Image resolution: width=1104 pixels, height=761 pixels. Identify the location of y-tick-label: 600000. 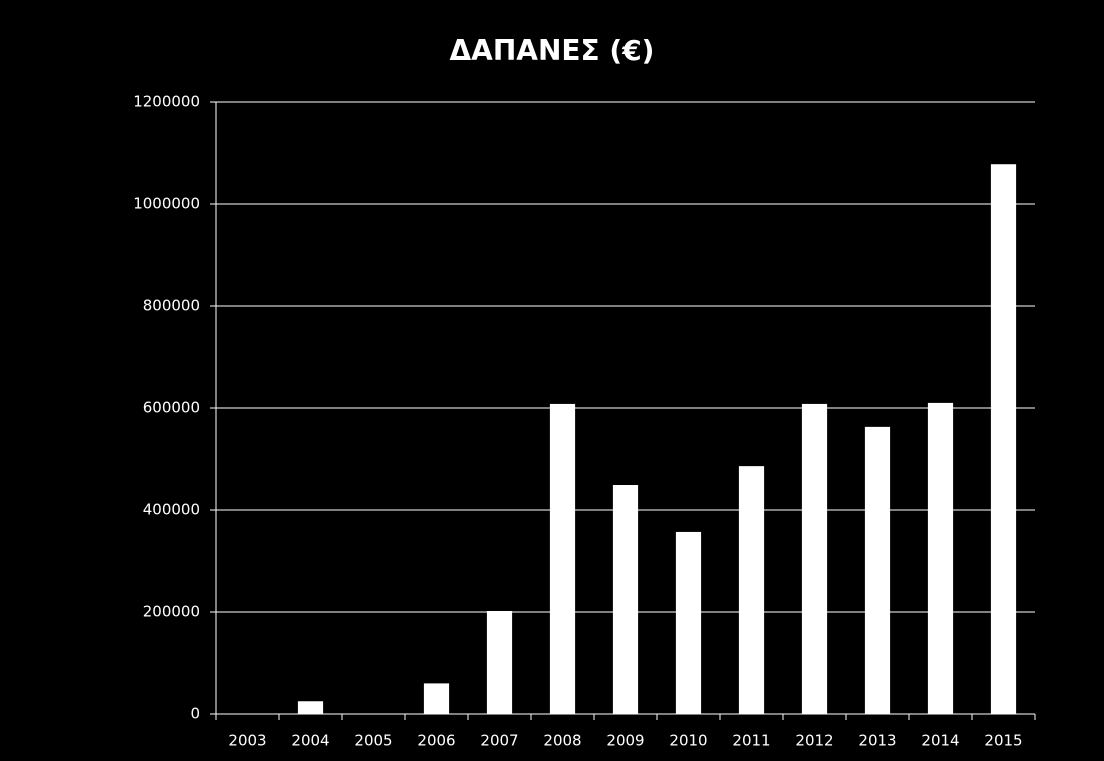
(171, 408).